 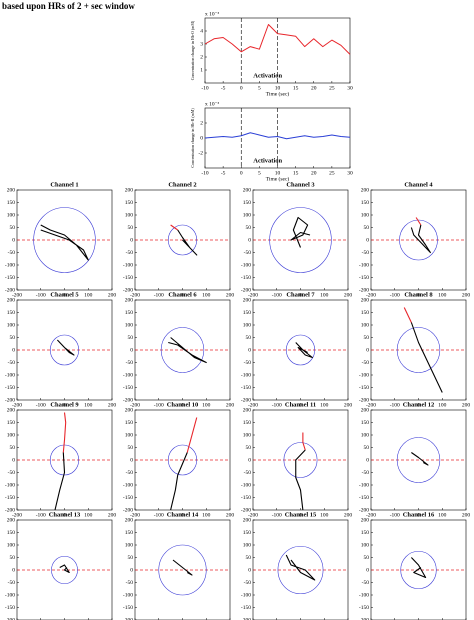 I want to click on chart-title: Channel 3, so click(x=300, y=184).